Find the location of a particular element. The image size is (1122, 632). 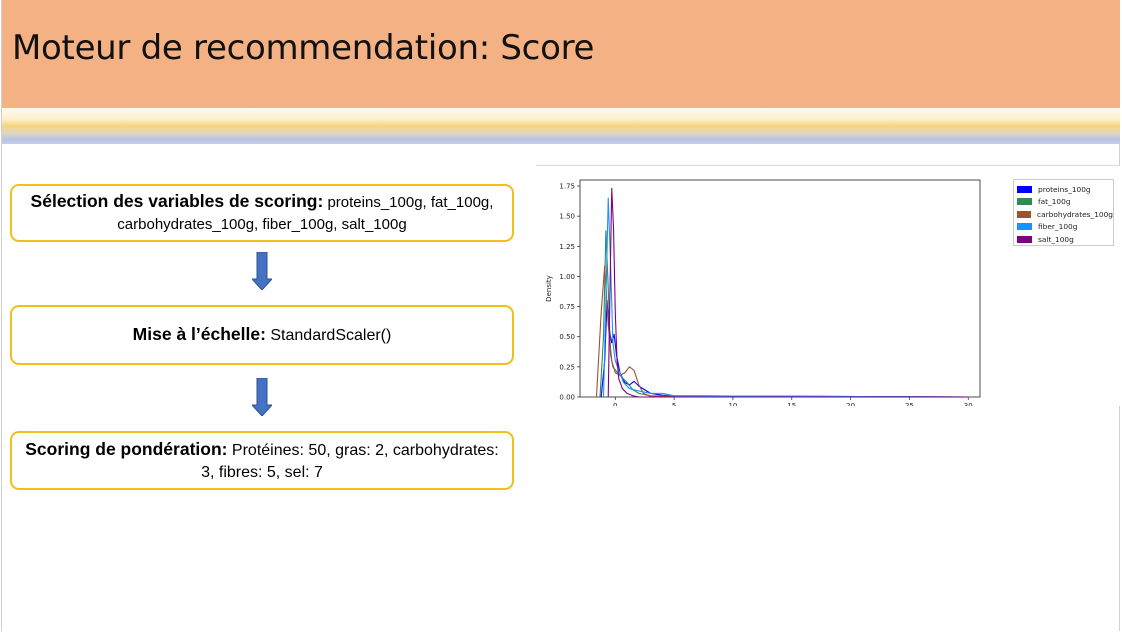

x-tick-label: 25 is located at coordinates (909, 404).